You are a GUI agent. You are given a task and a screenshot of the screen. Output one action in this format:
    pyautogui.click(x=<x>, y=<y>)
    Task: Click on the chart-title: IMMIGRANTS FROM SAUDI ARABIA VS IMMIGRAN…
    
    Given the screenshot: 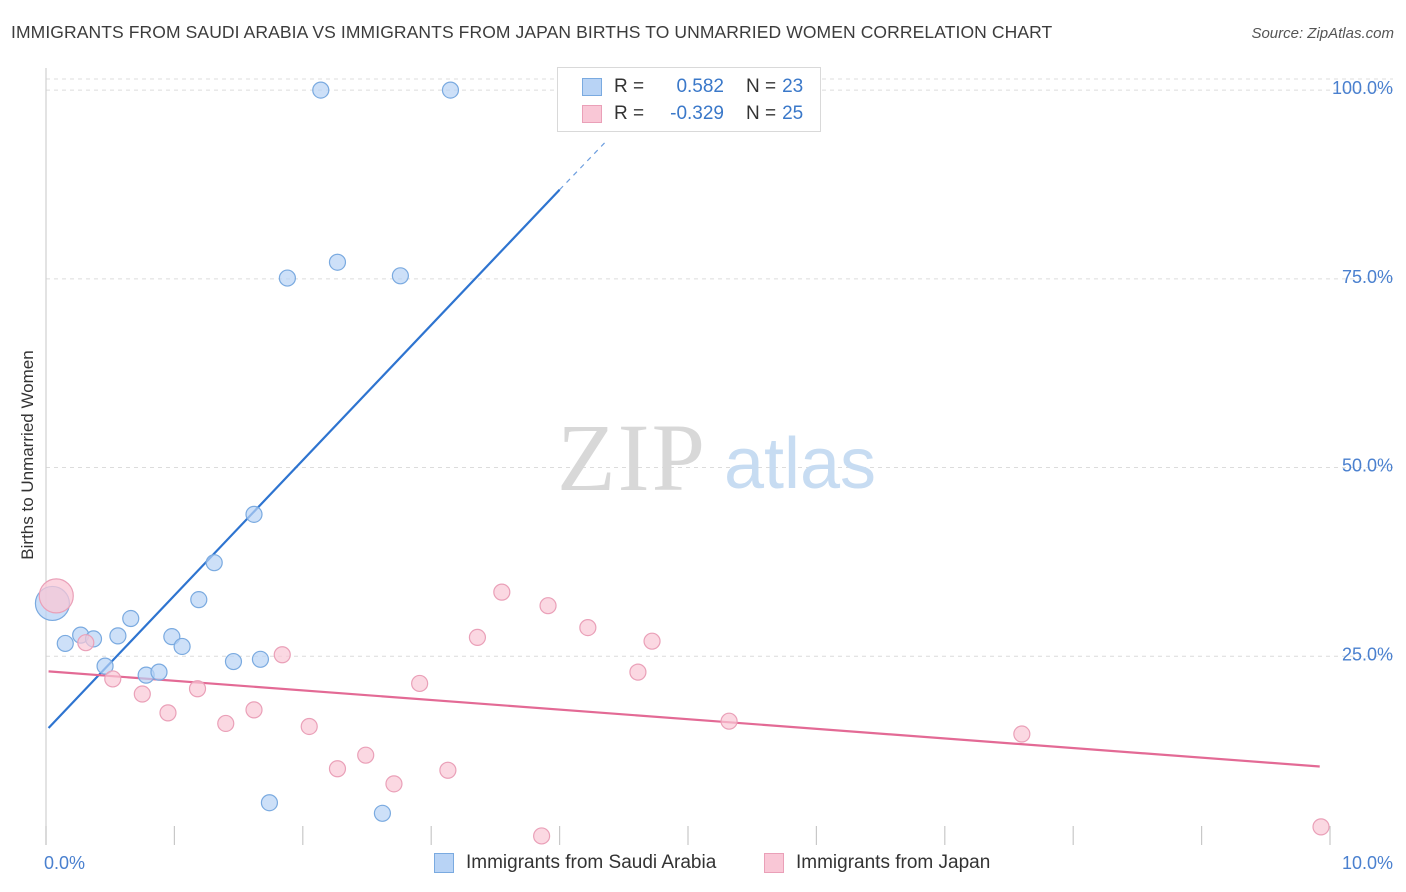 What is the action you would take?
    pyautogui.click(x=532, y=32)
    